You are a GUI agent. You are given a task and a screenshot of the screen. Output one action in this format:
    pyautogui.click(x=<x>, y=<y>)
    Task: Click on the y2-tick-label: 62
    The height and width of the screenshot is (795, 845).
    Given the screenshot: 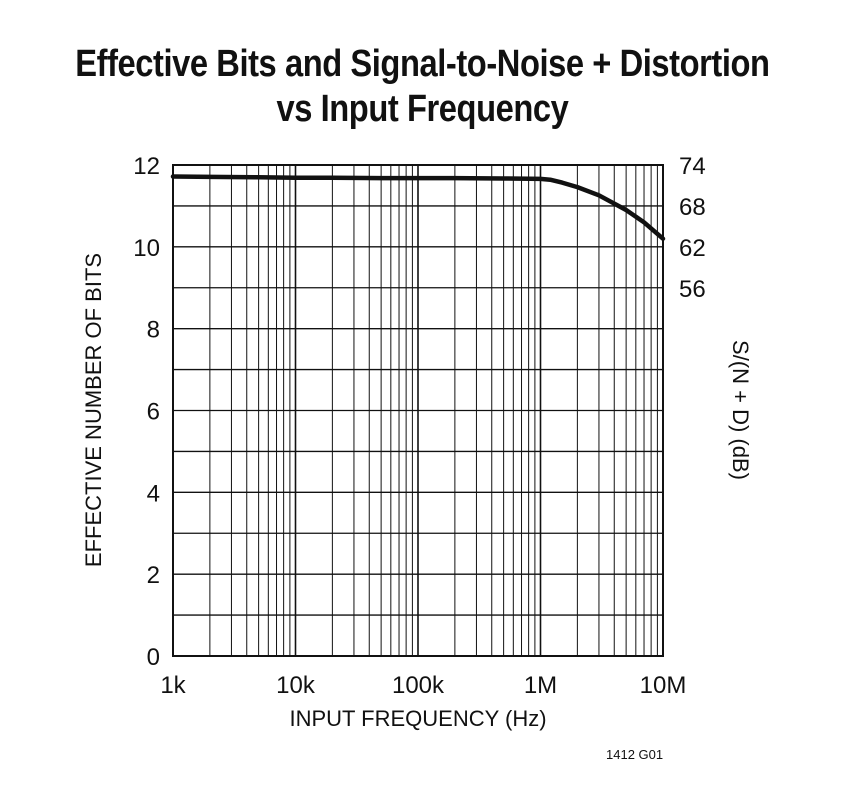 What is the action you would take?
    pyautogui.click(x=692, y=248)
    